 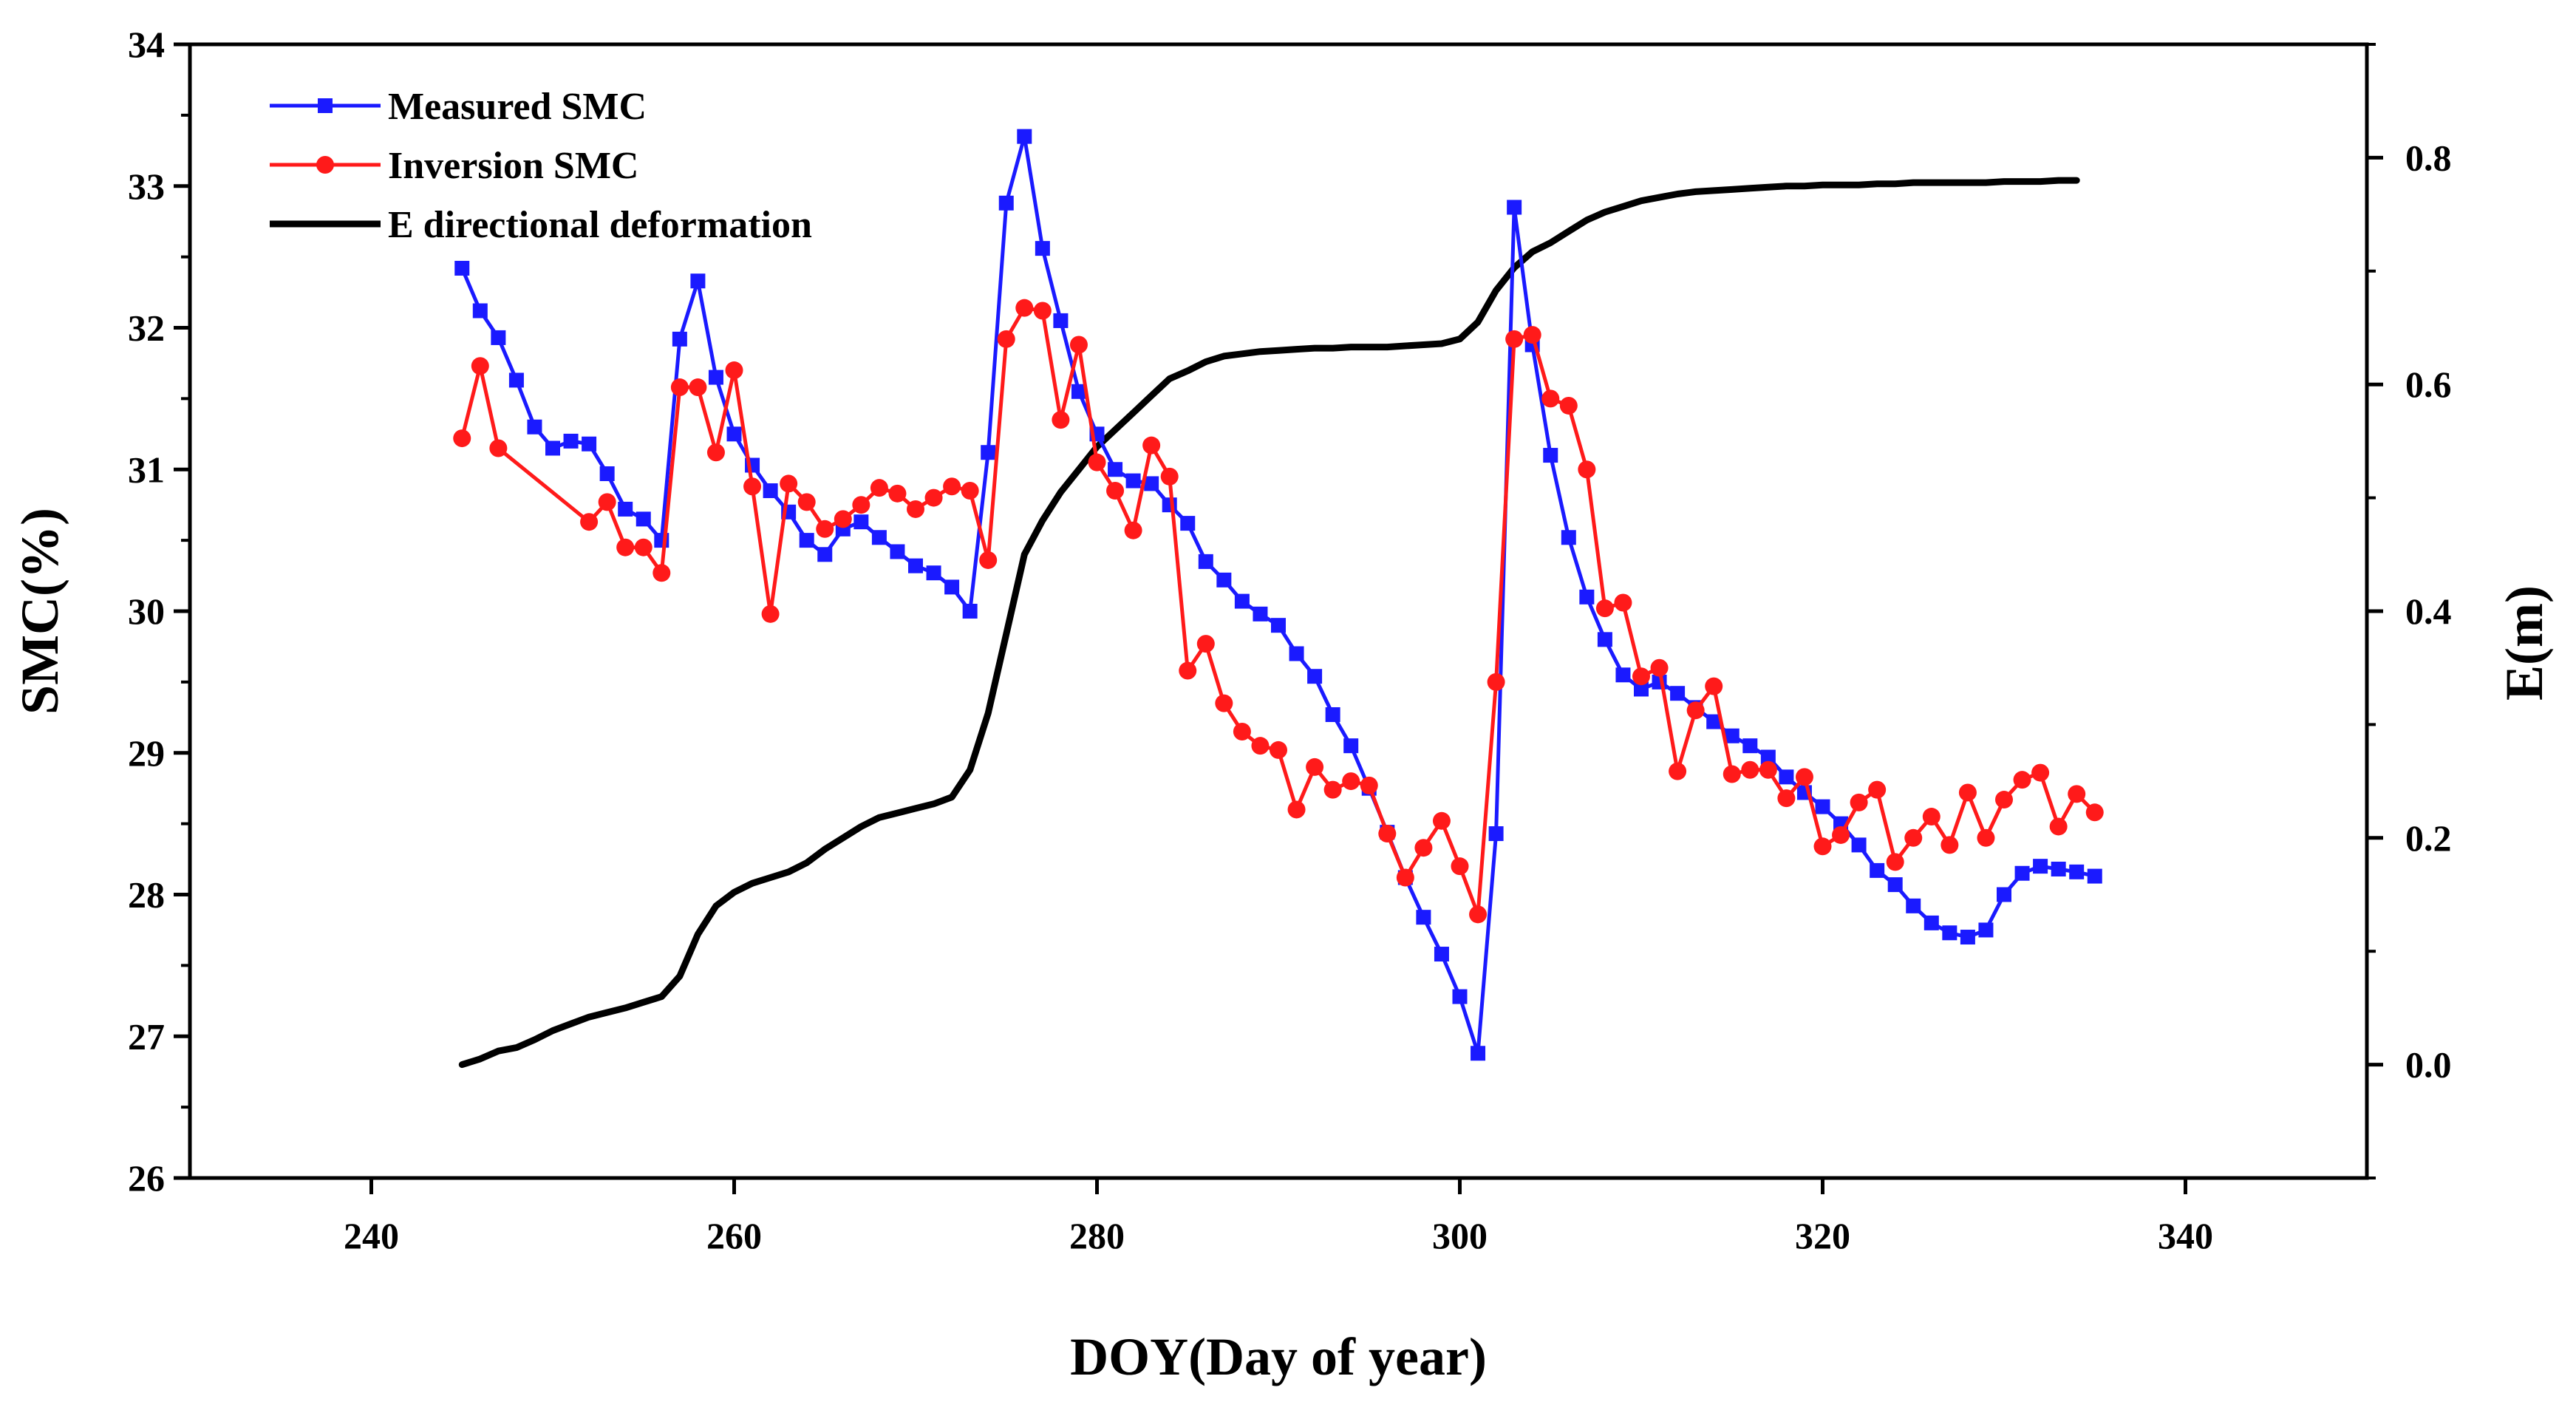 What do you see at coordinates (600, 225) in the screenshot?
I see `legend-label-e-directional-deformation: E directional deformation` at bounding box center [600, 225].